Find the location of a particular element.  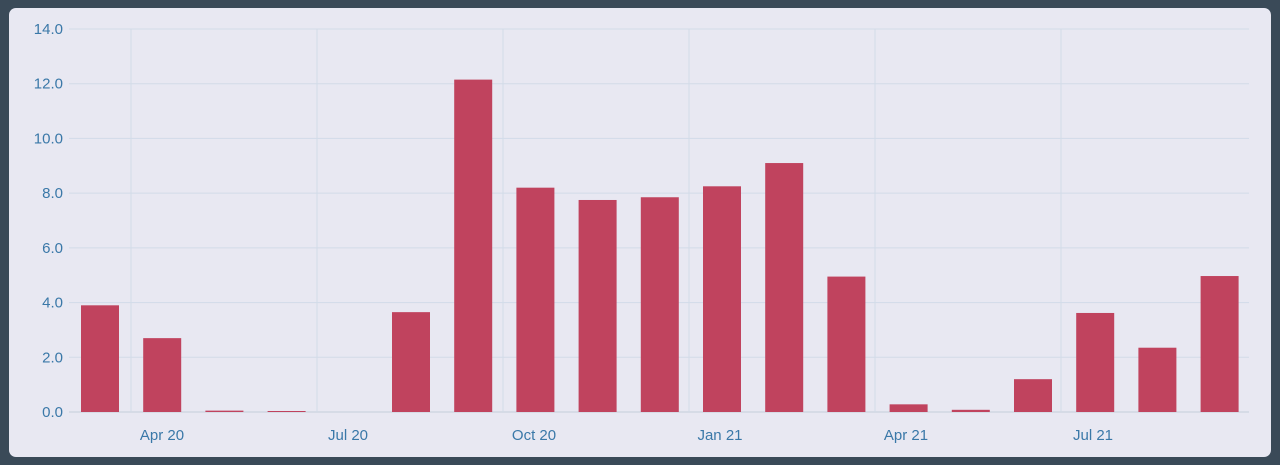

x-tick-label: Jul 20 is located at coordinates (348, 435).